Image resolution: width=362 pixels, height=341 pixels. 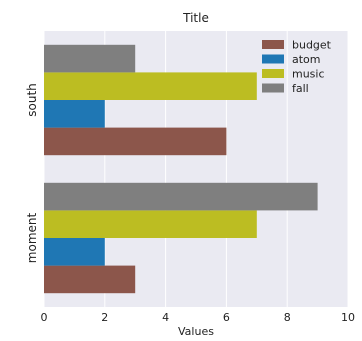 I want to click on y-tick-label-moment: moment, so click(x=32, y=238).